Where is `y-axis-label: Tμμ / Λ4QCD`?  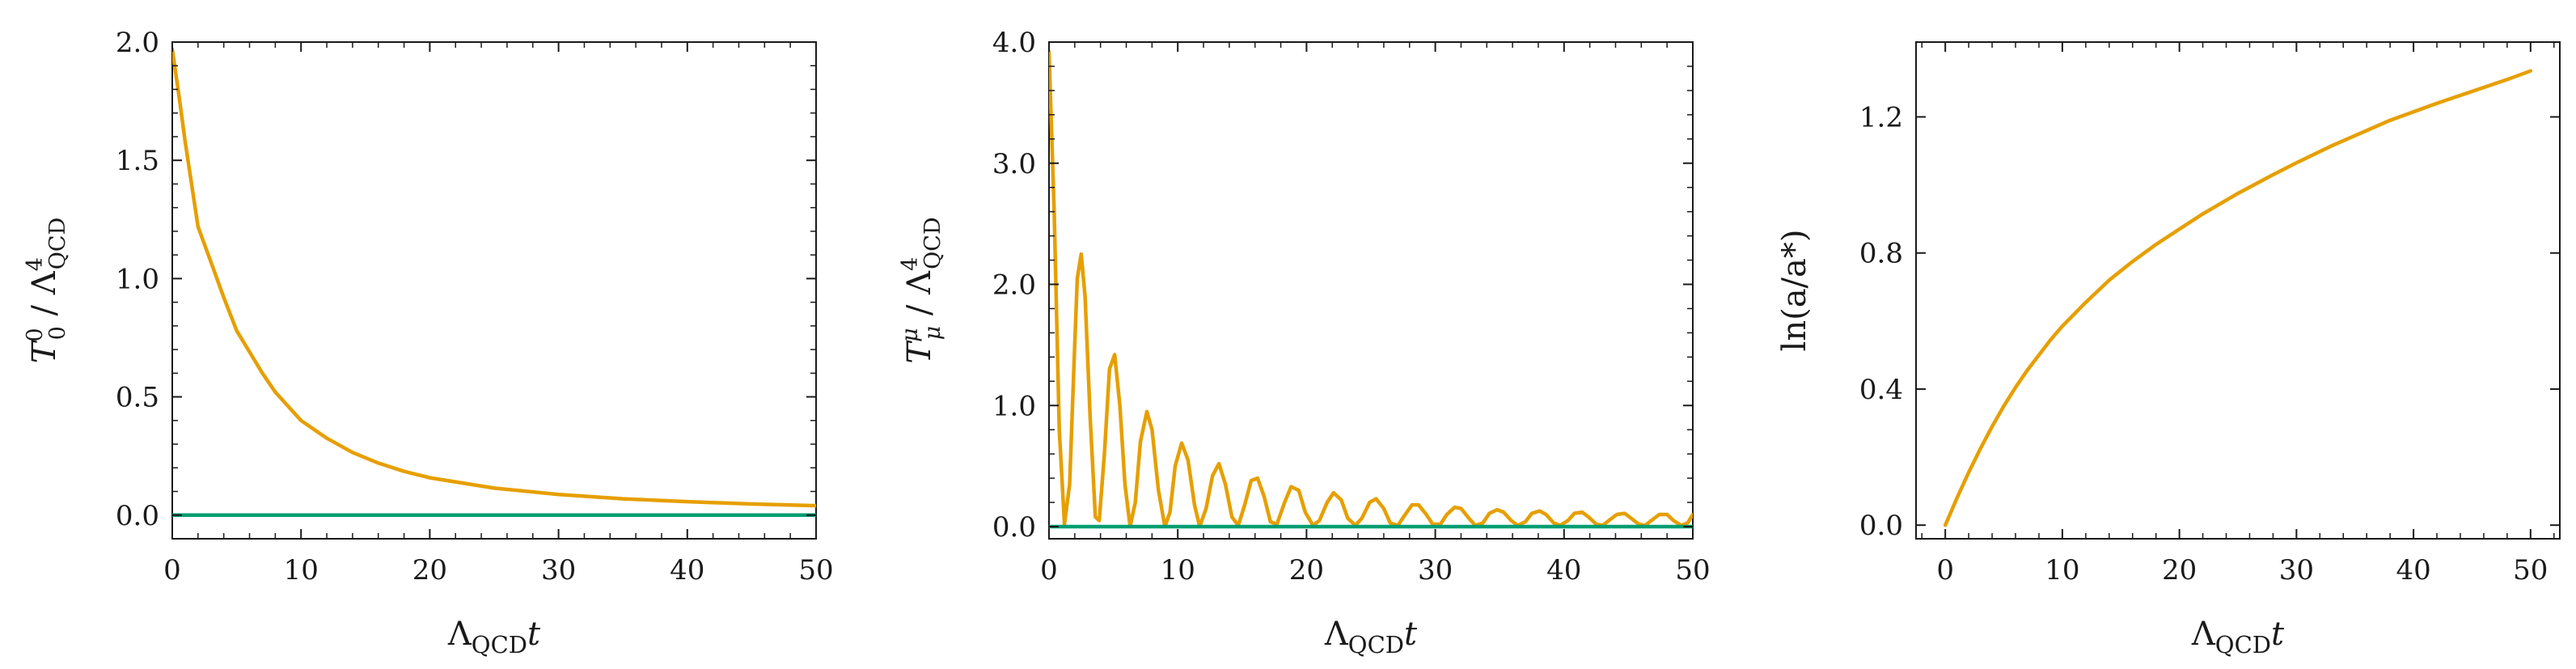
y-axis-label: Tμμ / Λ4QCD is located at coordinates (922, 290).